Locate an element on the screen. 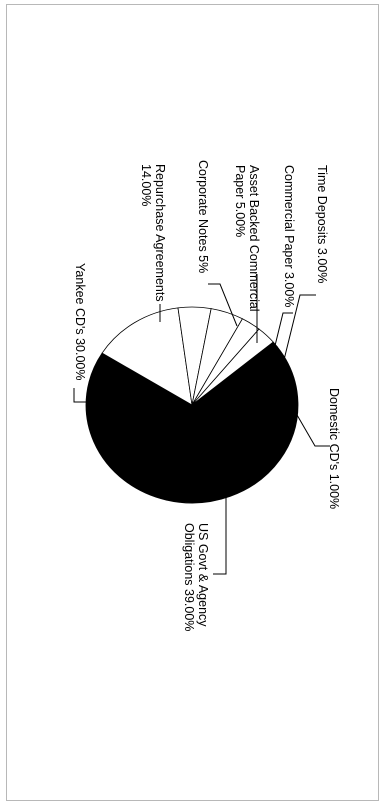 The image size is (385, 805). label-repurchase-agreements: Repurchase Agreements14.00% is located at coordinates (153, 233).